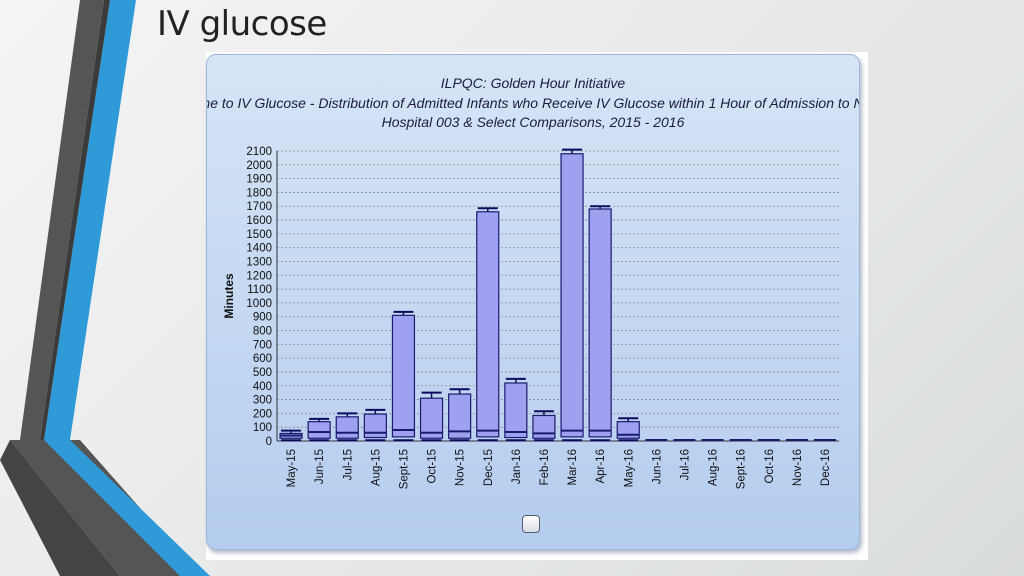  Describe the element at coordinates (262, 387) in the screenshot. I see `y-tick-label: 400` at that location.